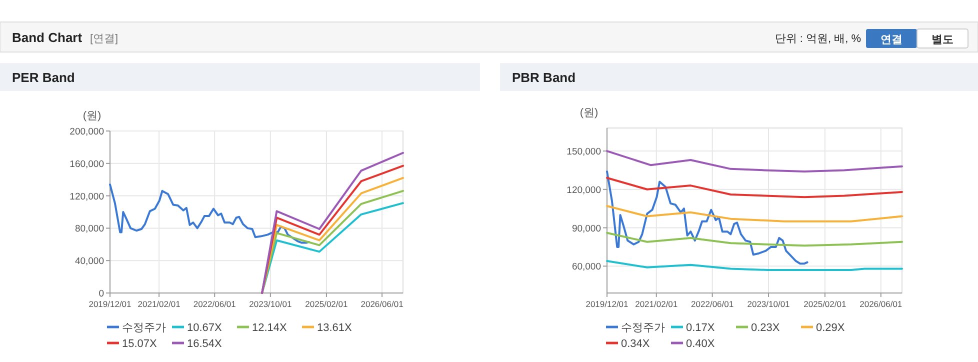  What do you see at coordinates (701, 328) in the screenshot?
I see `legend-label: 0.17X` at bounding box center [701, 328].